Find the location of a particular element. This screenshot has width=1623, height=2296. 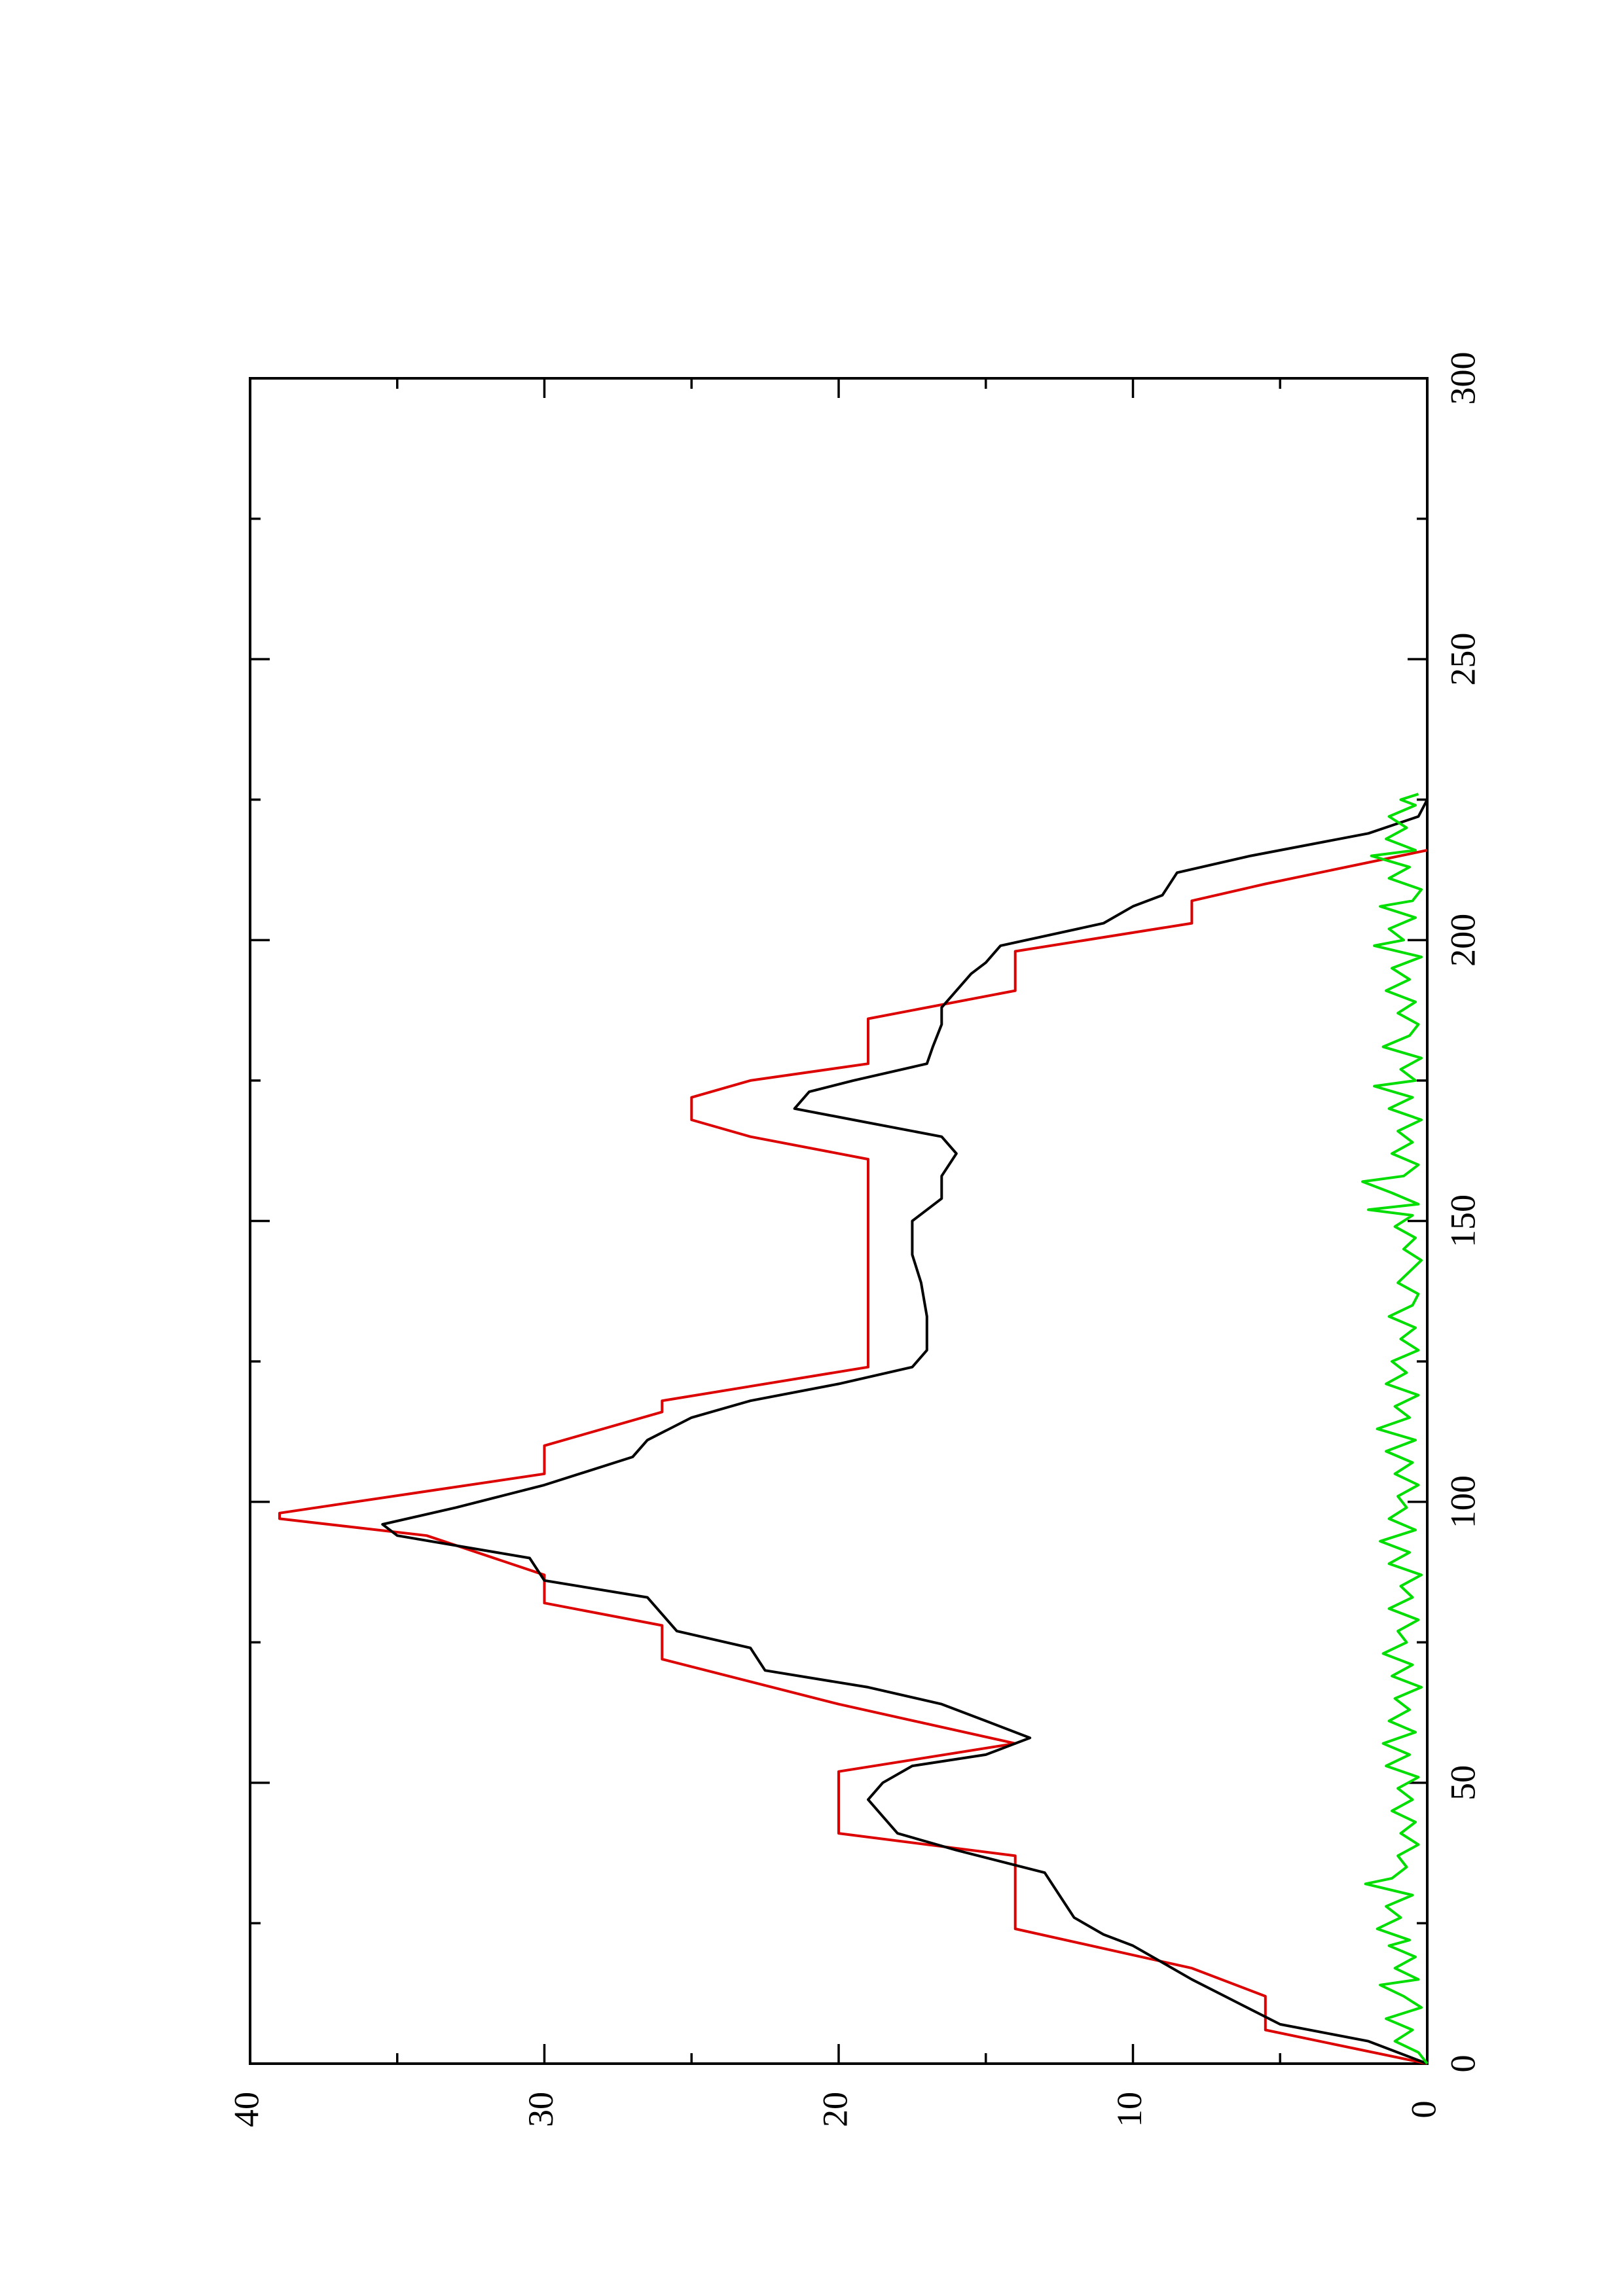

x-tick-label: 50 is located at coordinates (1462, 1783).